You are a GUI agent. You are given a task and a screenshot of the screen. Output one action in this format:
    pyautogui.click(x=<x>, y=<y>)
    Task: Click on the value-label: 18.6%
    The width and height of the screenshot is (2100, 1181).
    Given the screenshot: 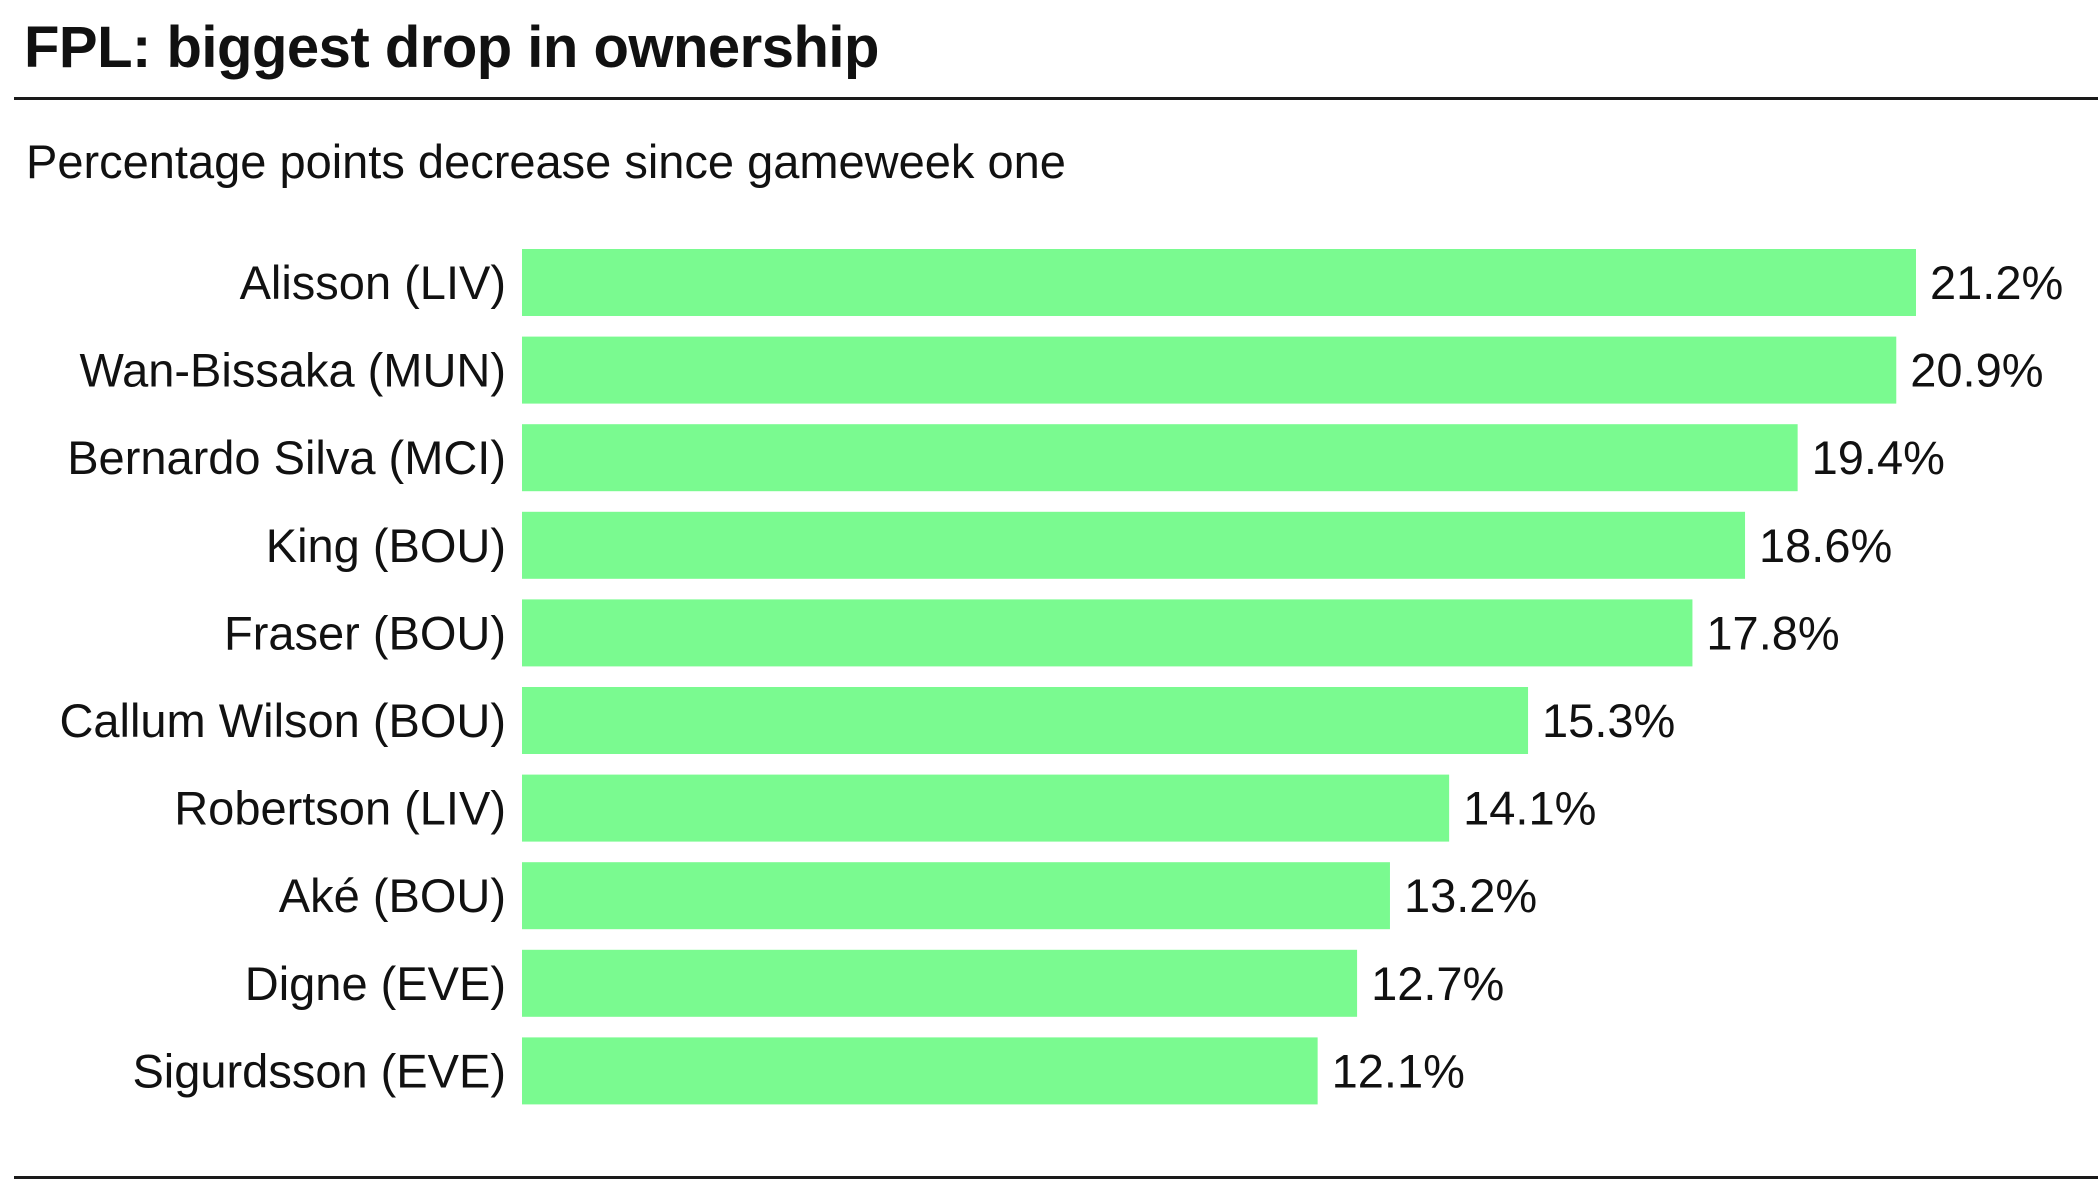 What is the action you would take?
    pyautogui.click(x=1825, y=545)
    